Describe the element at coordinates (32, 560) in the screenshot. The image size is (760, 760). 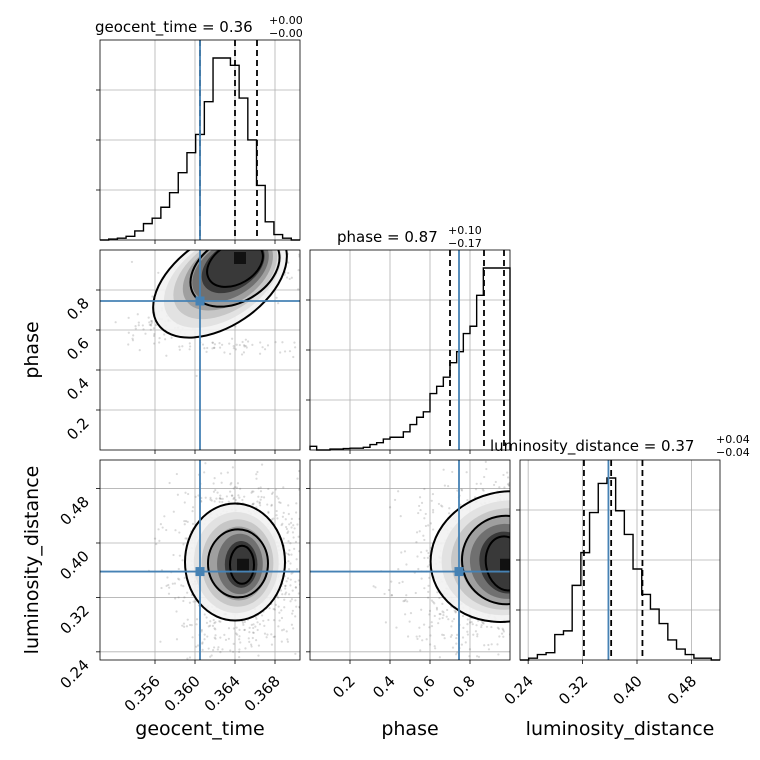
I see `ylabel-luminosity-distance: luminosity_distance` at that location.